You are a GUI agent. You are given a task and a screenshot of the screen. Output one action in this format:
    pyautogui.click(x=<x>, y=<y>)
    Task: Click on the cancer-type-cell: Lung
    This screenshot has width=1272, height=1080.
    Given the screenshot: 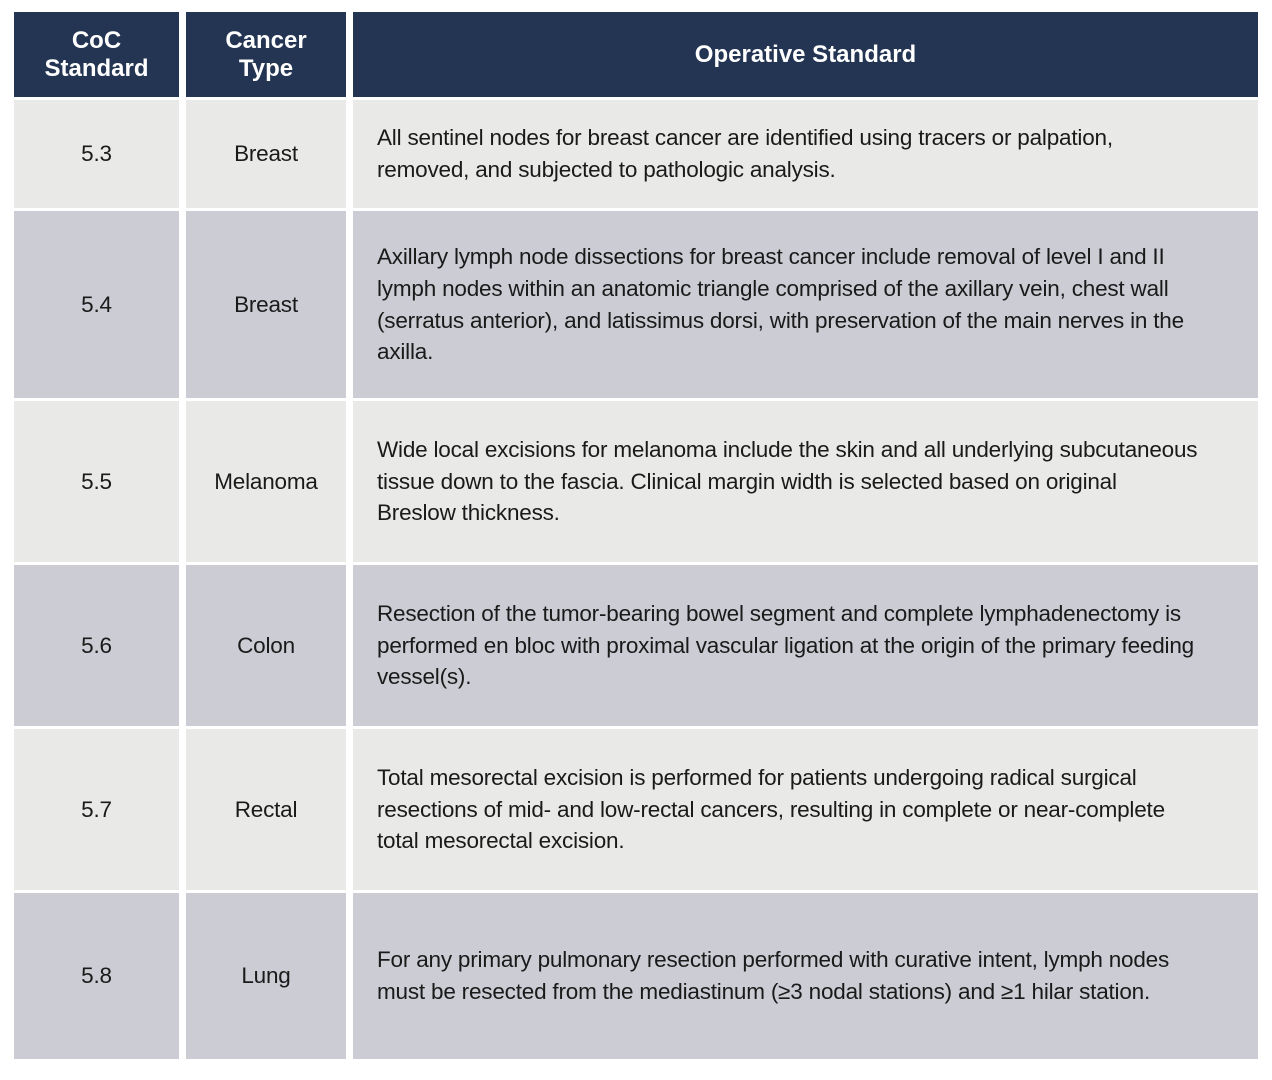 What is the action you would take?
    pyautogui.click(x=266, y=976)
    